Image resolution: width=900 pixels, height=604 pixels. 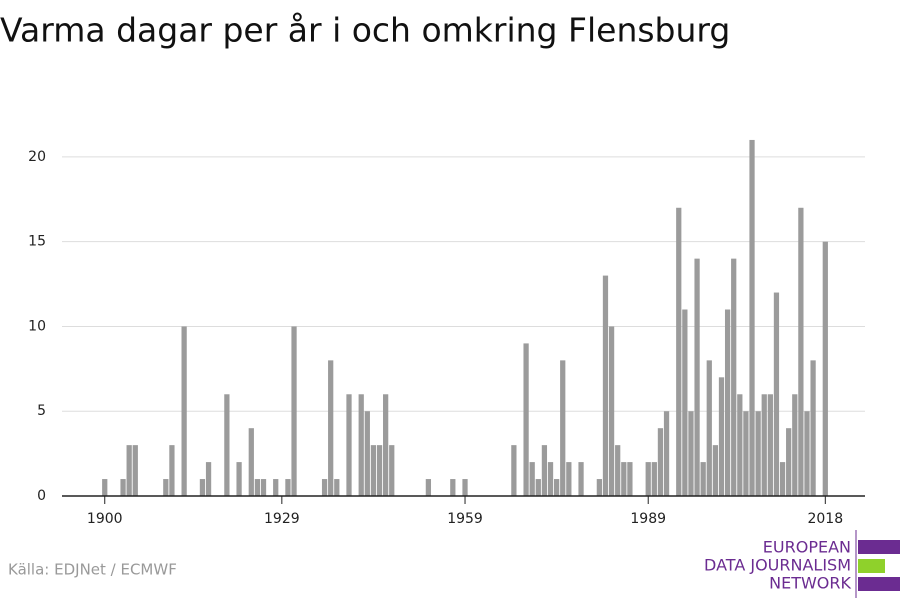 What do you see at coordinates (810, 583) in the screenshot?
I see `logo-text: NETWORK` at bounding box center [810, 583].